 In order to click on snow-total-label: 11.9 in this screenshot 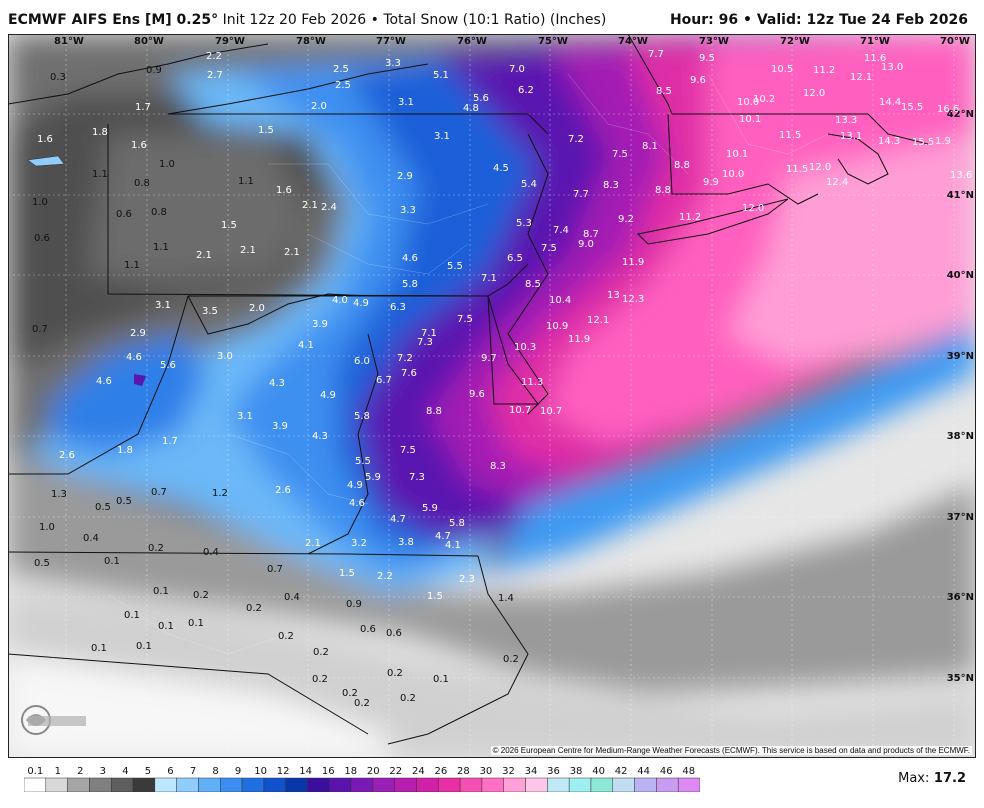, I will do `click(579, 339)`.